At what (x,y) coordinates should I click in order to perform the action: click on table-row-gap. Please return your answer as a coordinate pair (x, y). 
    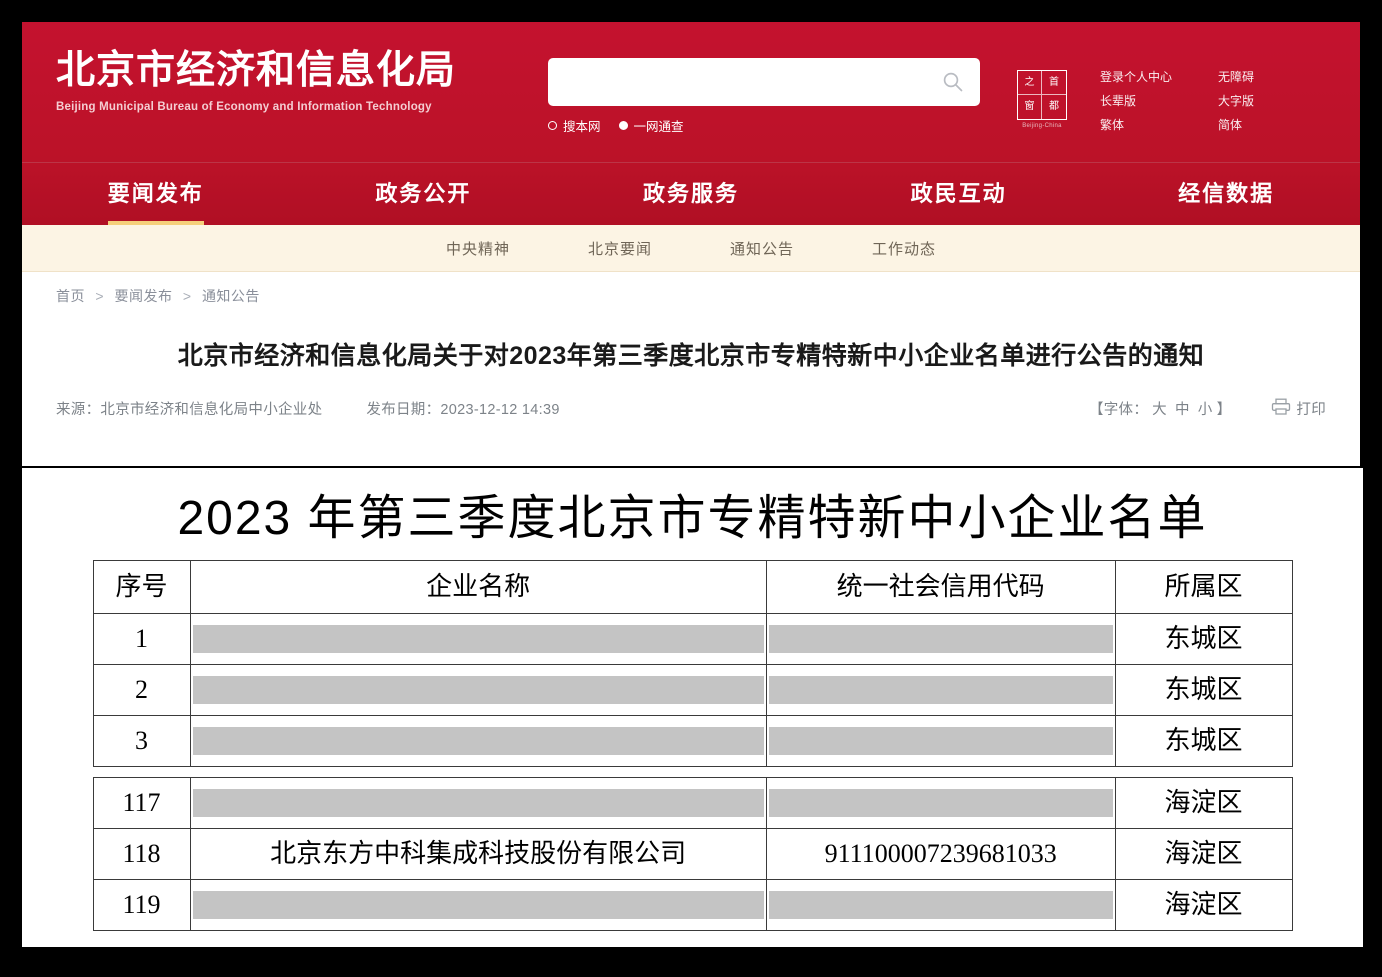
    Looking at the image, I should click on (692, 772).